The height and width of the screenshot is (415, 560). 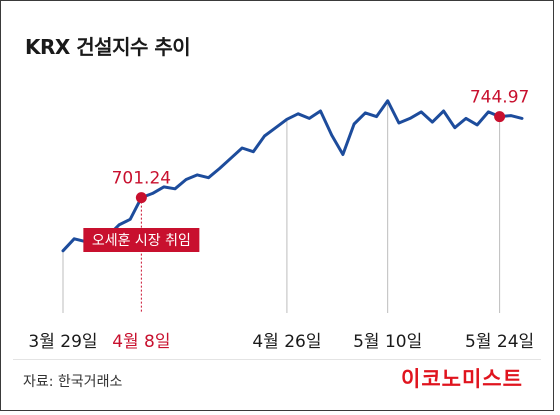 I want to click on x-tick-label: 3월 29일, so click(x=62, y=342).